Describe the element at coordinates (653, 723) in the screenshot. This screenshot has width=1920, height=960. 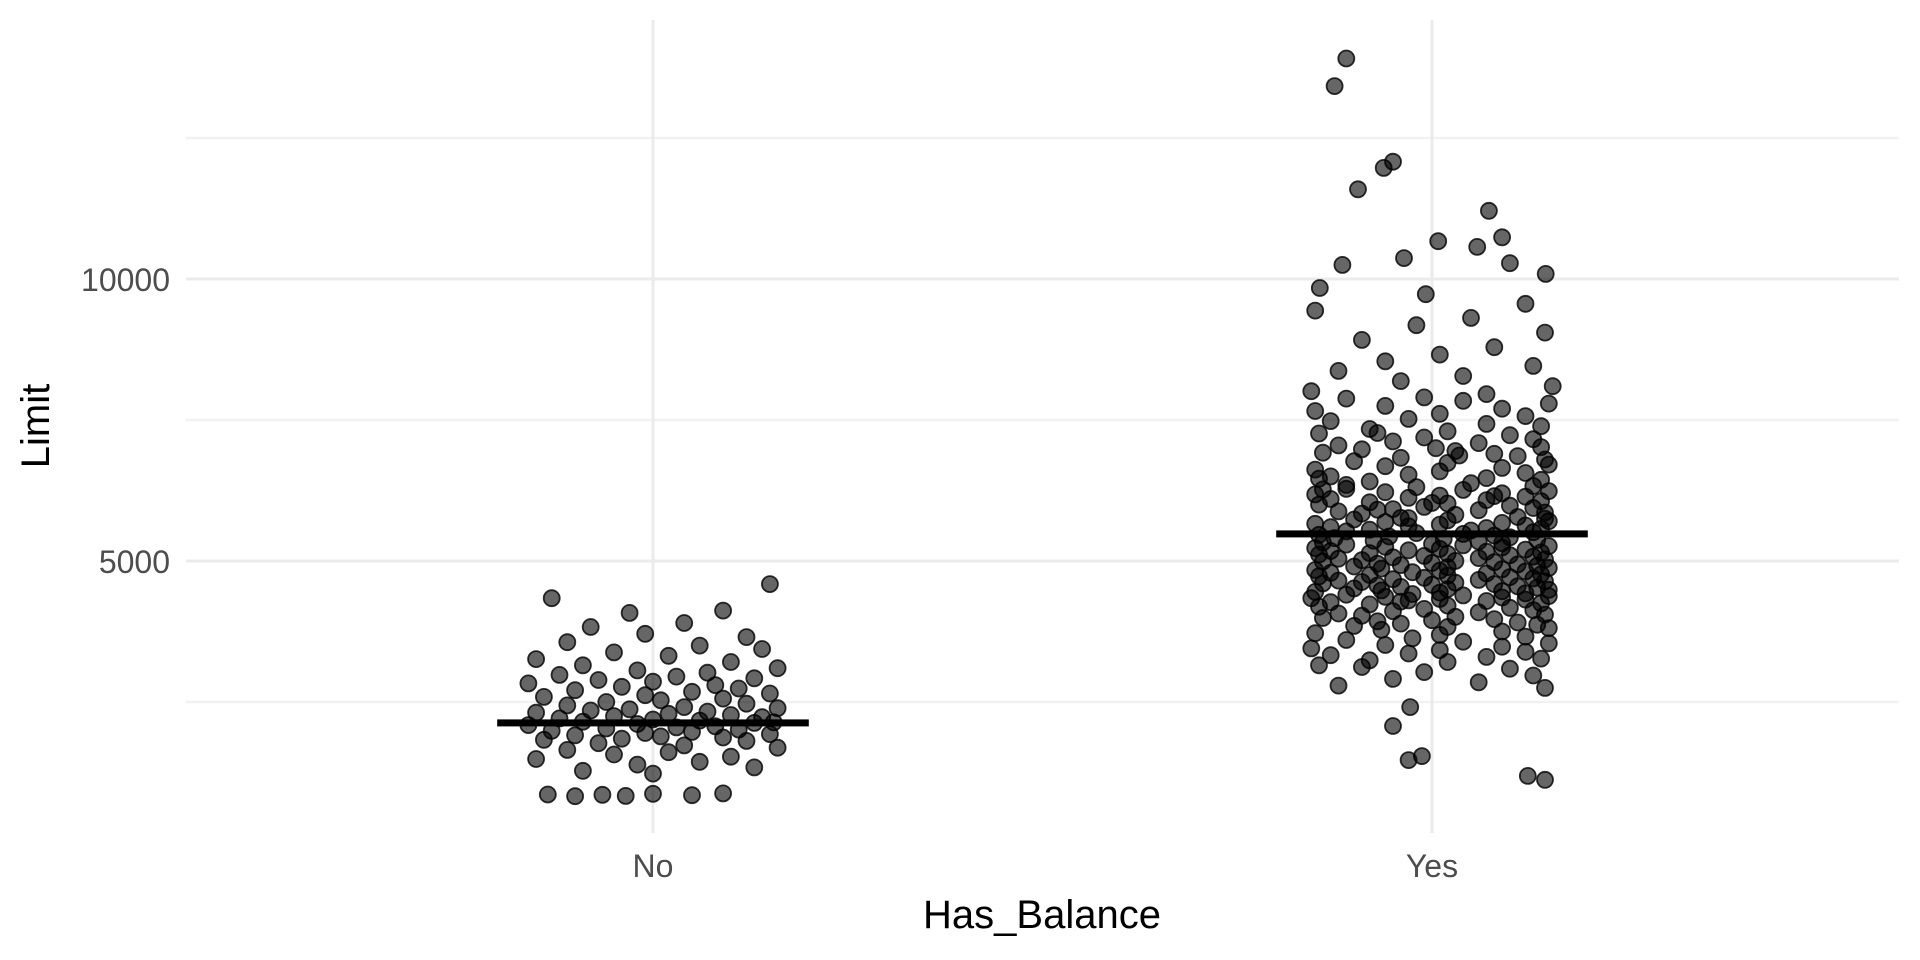
I see `mean-crossbar-no` at that location.